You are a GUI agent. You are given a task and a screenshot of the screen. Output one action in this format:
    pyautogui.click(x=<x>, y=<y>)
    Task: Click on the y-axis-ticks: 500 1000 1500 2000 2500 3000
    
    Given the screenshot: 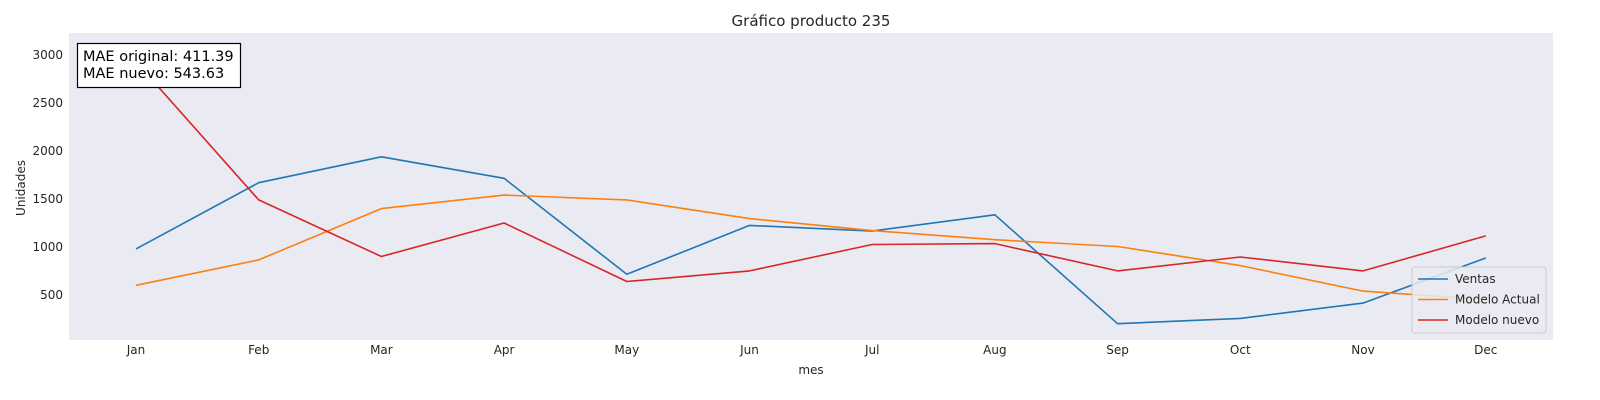 What is the action you would take?
    pyautogui.click(x=47, y=175)
    